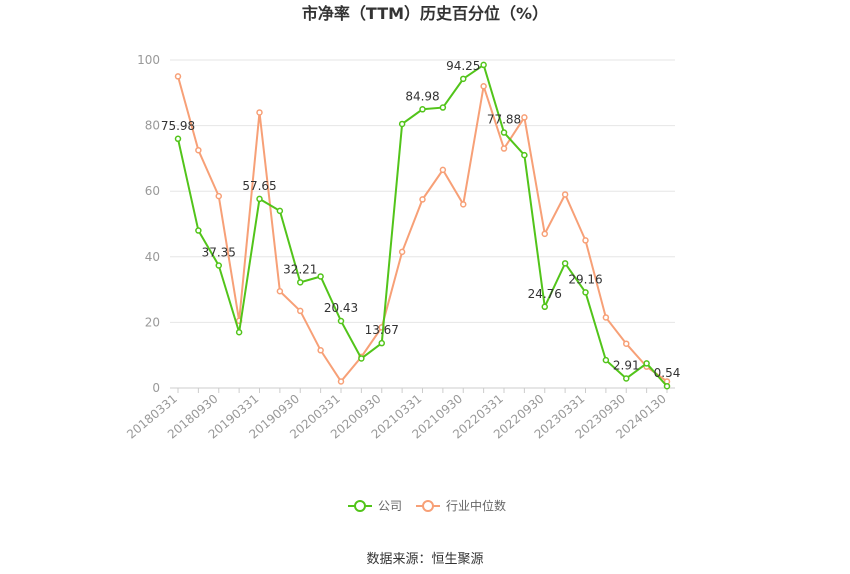 This screenshot has height=574, width=850. I want to click on data-label: 57.65, so click(259, 186).